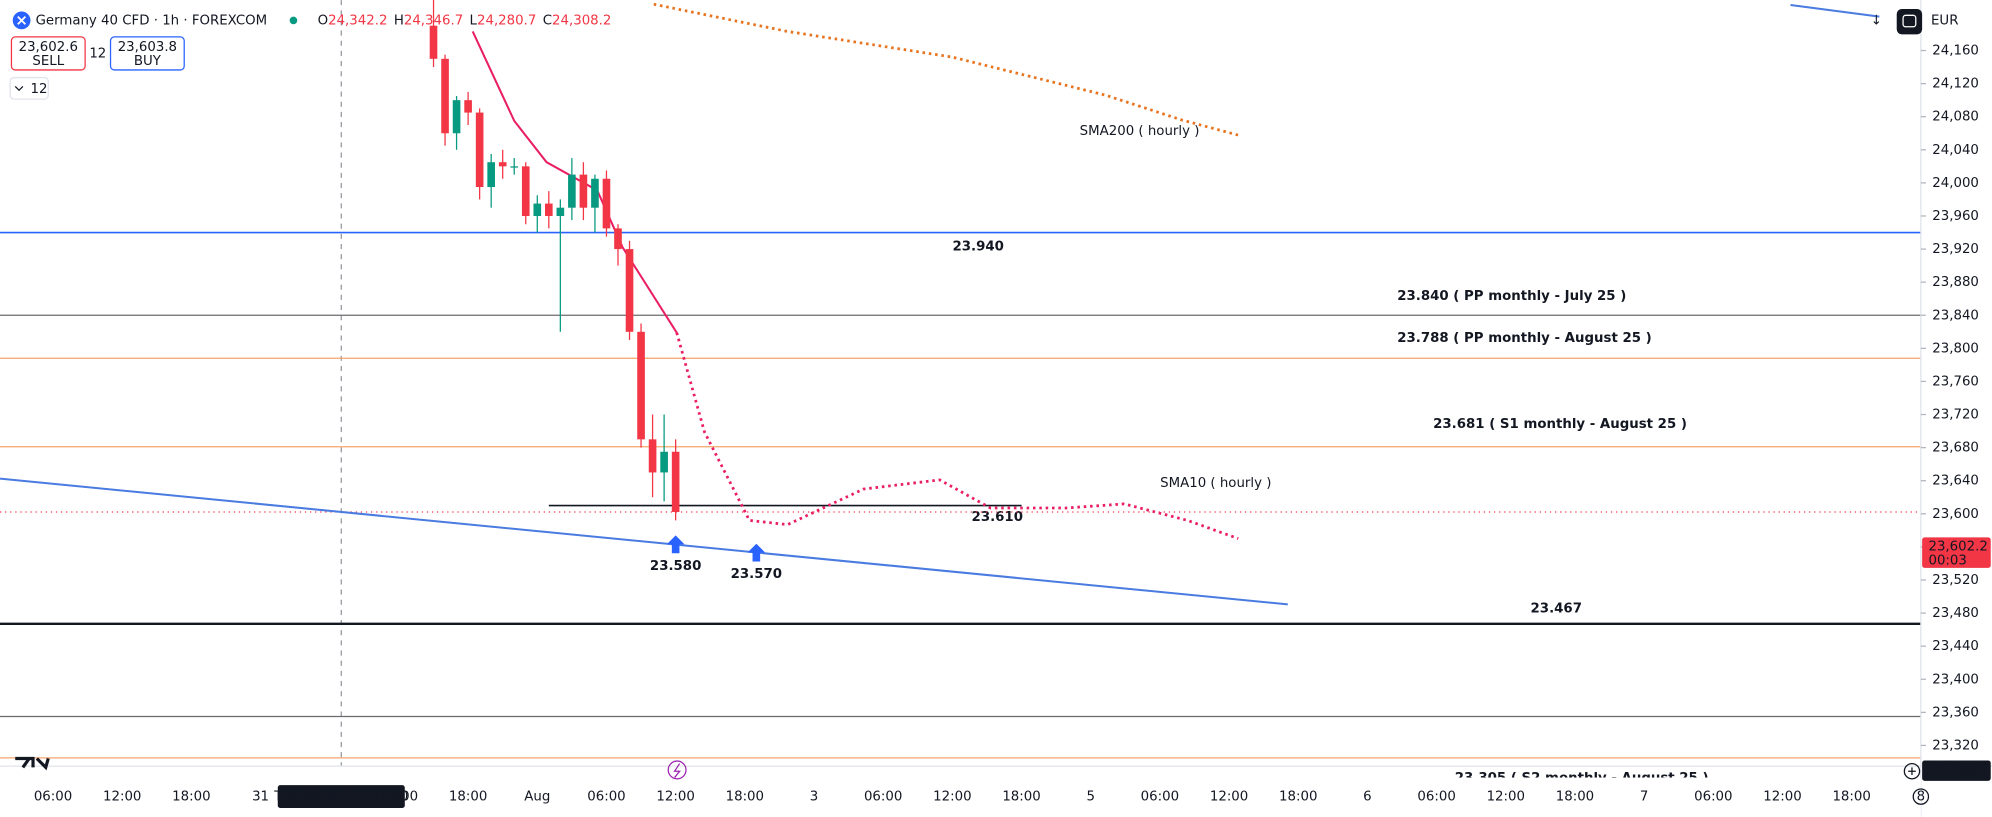  What do you see at coordinates (399, 20) in the screenshot?
I see `ohlc-key: H` at bounding box center [399, 20].